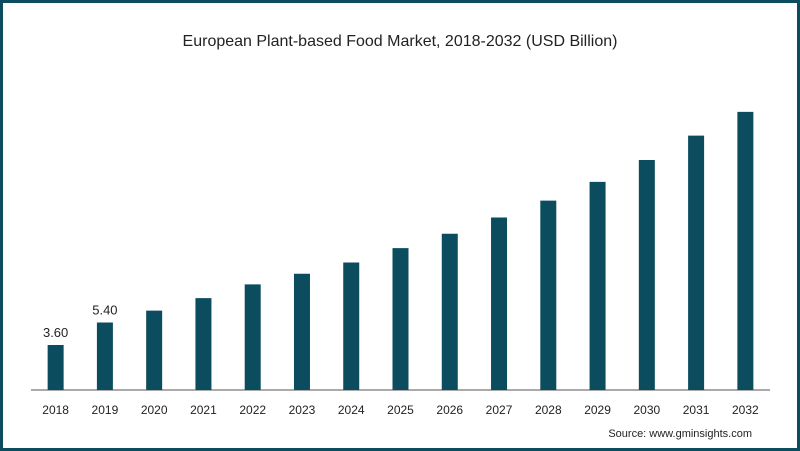  Describe the element at coordinates (351, 410) in the screenshot. I see `x-tick-label-2024: 2024` at that location.